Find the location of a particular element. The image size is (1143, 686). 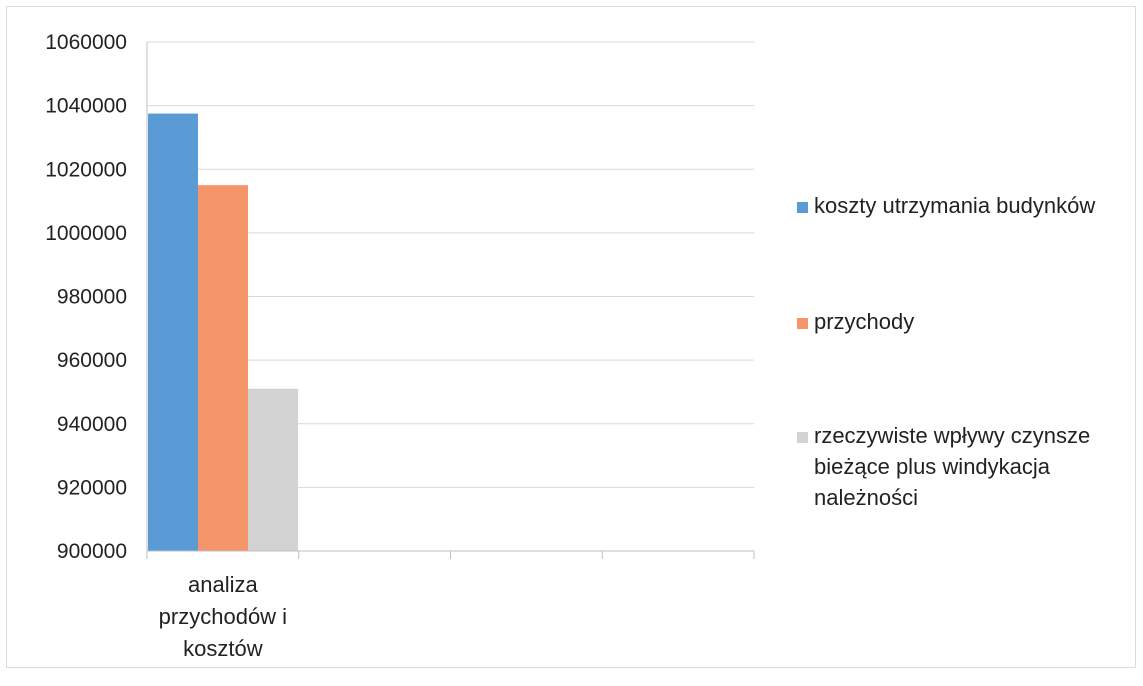

legend-label: koszty utrzymania budynków is located at coordinates (954, 205).